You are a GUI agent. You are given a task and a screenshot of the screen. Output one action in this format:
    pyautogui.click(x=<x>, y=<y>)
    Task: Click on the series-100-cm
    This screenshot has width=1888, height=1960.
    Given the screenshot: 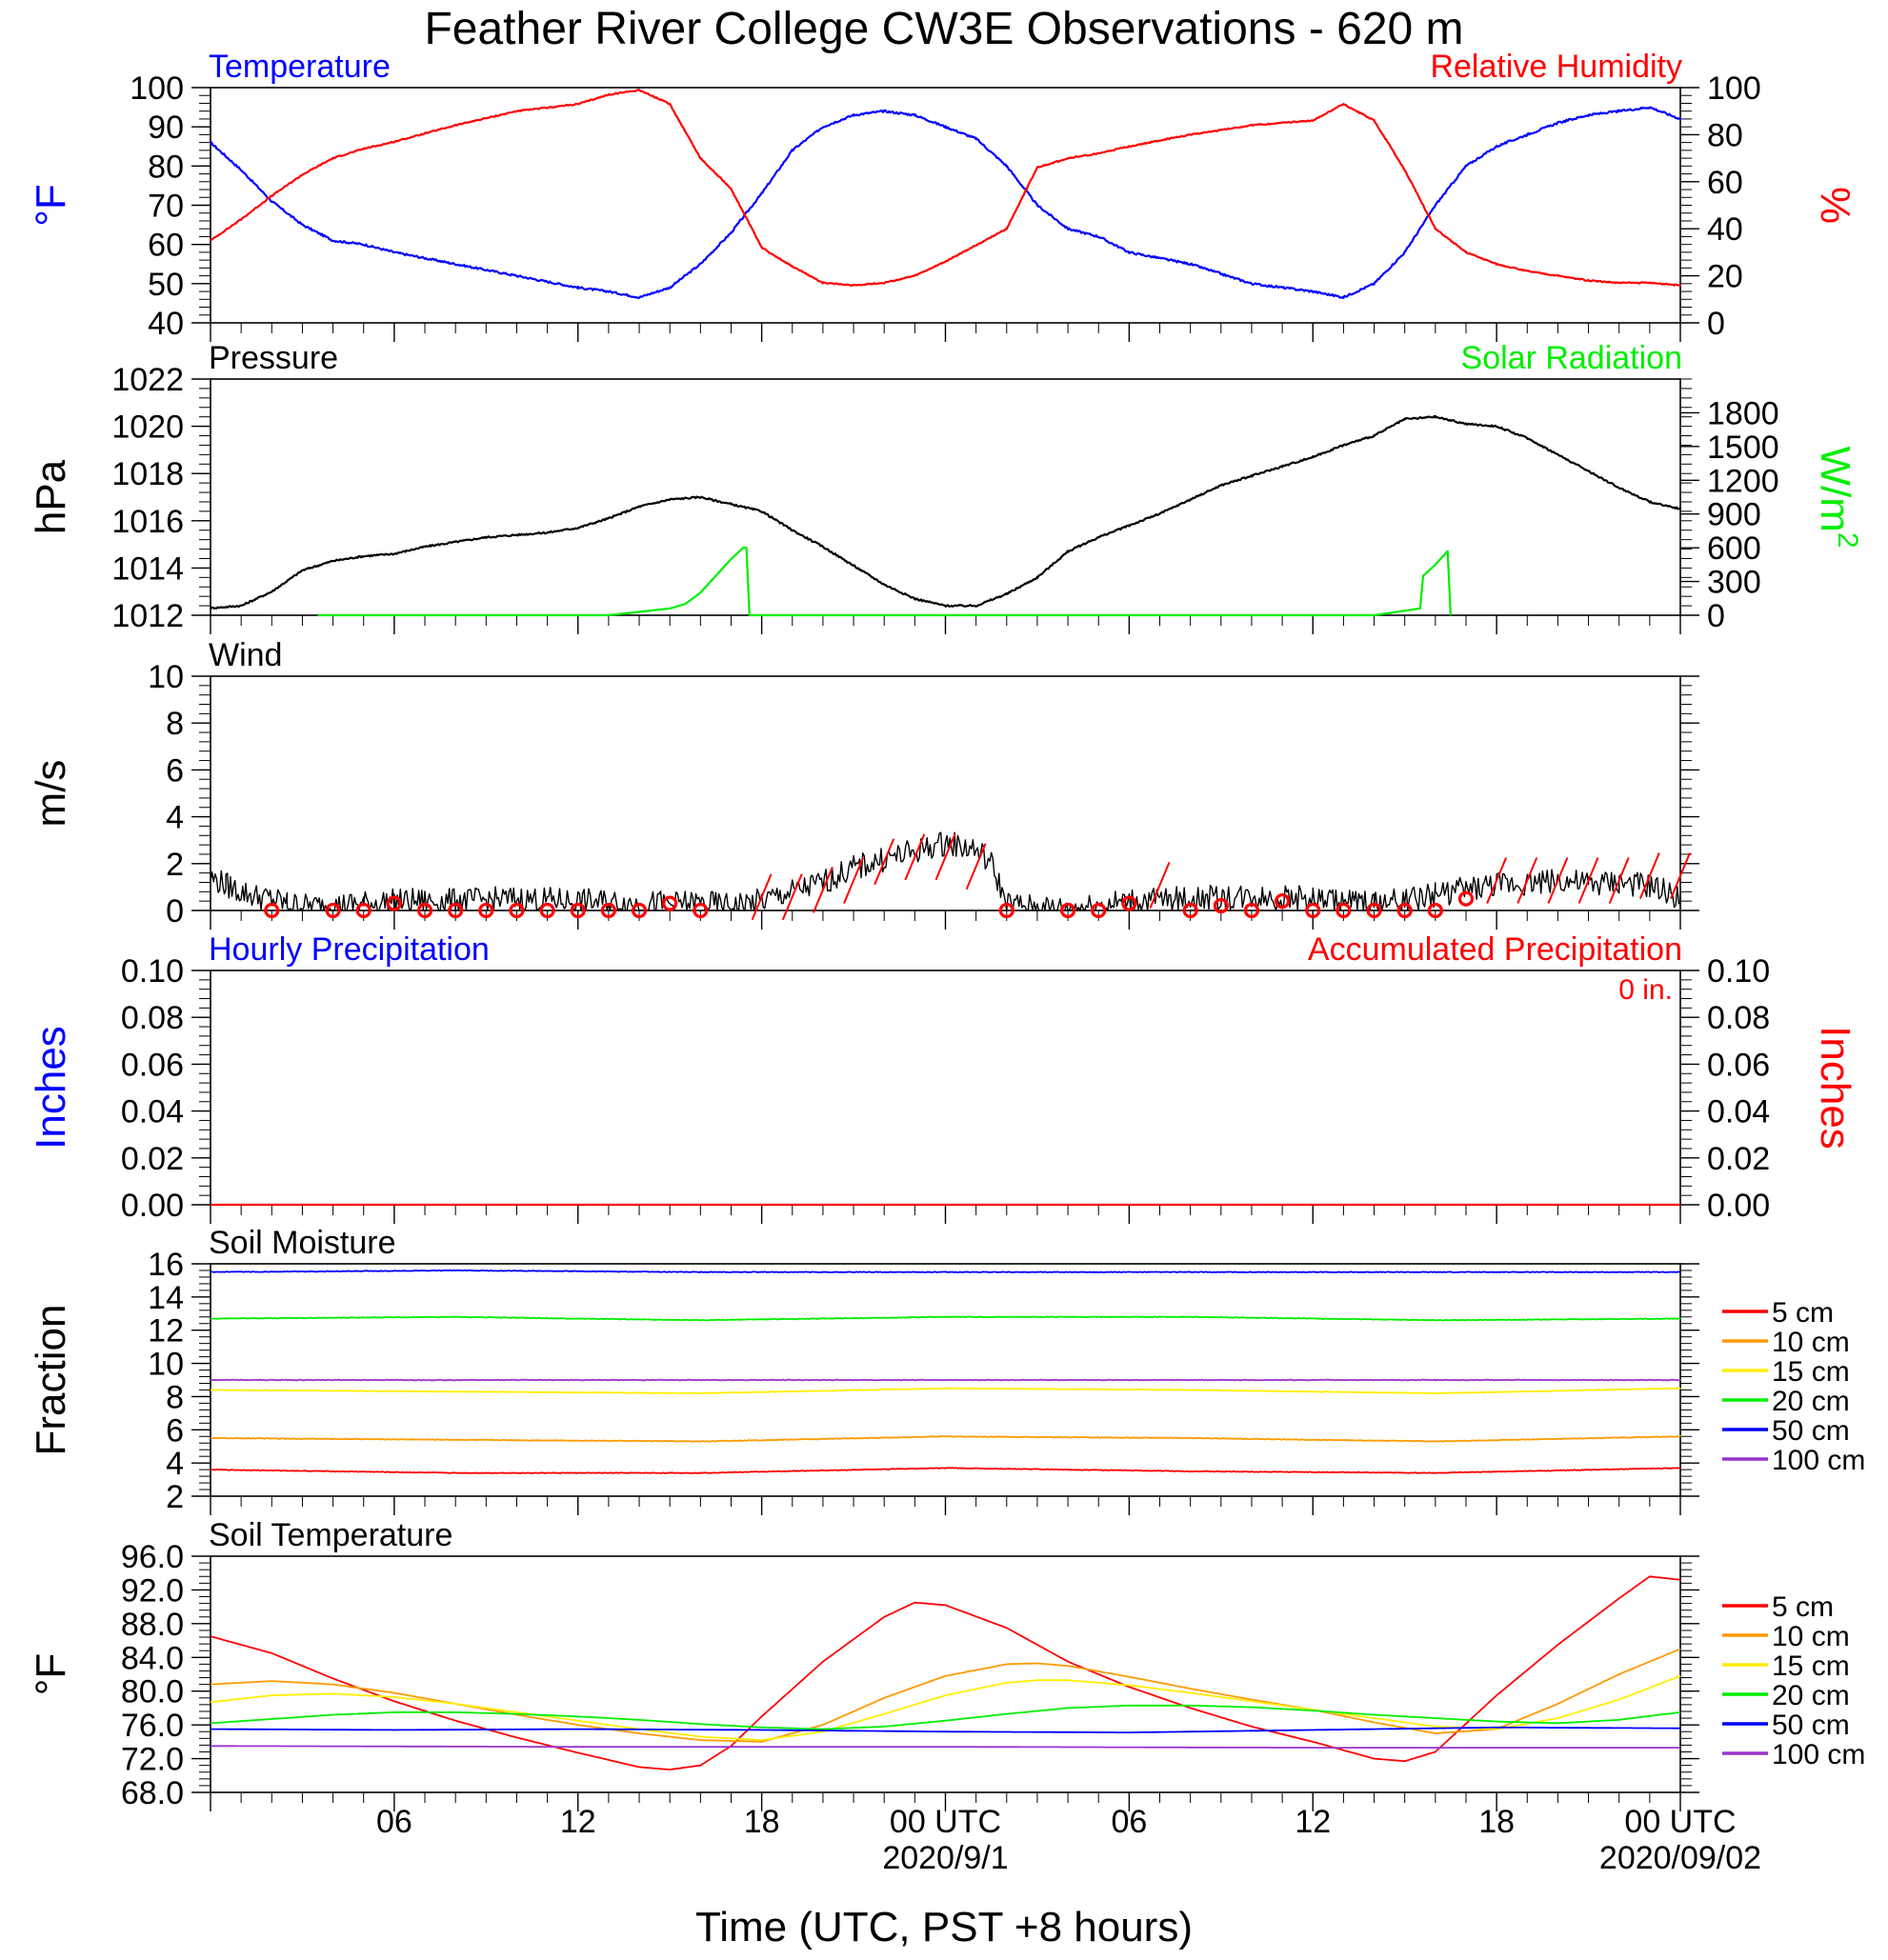 What is the action you would take?
    pyautogui.click(x=945, y=1380)
    